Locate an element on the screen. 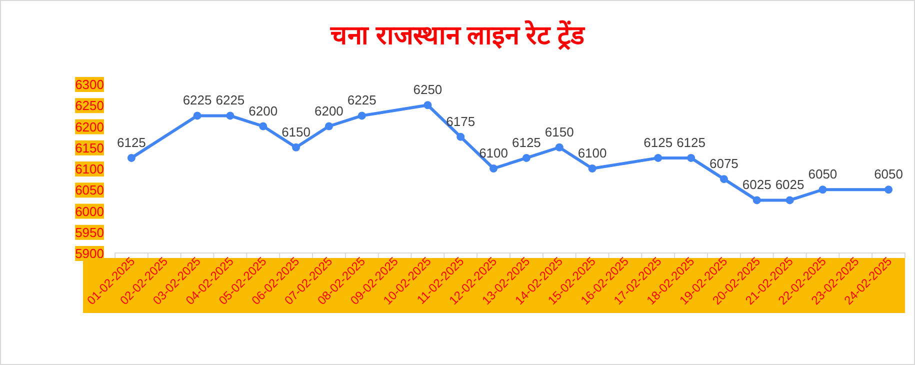 The width and height of the screenshot is (915, 365). chart-title: चना राजस्थान लाइन रेट ट्रेंड is located at coordinates (458, 35).